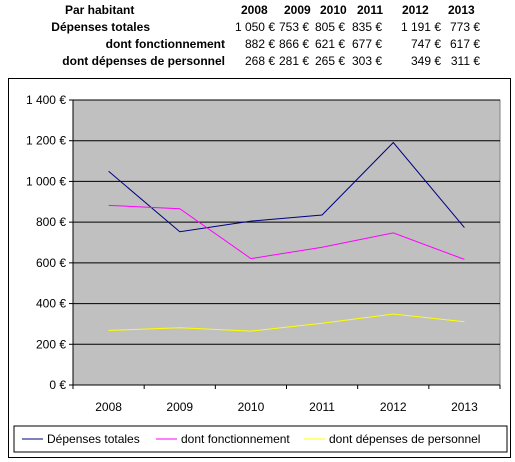 This screenshot has height=462, width=515. I want to click on table-cell: 866 €, so click(293, 44).